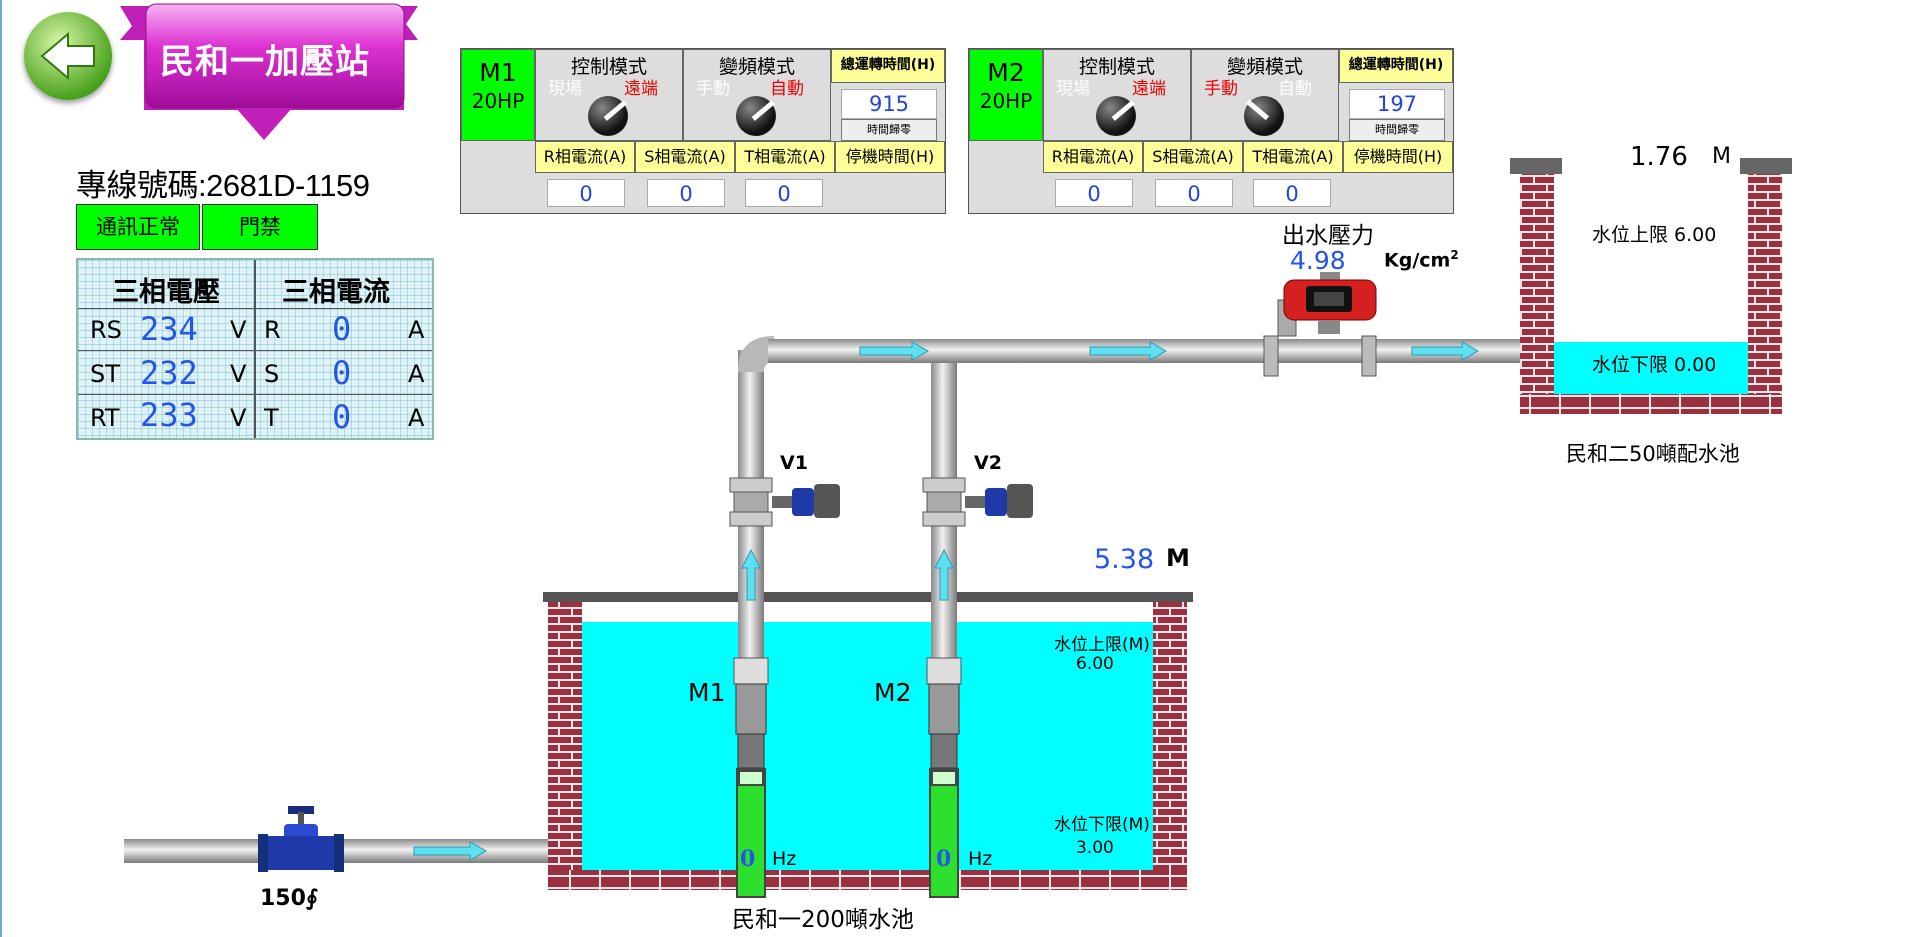 This screenshot has height=937, width=1920. I want to click on current-label-s: S, so click(272, 374).